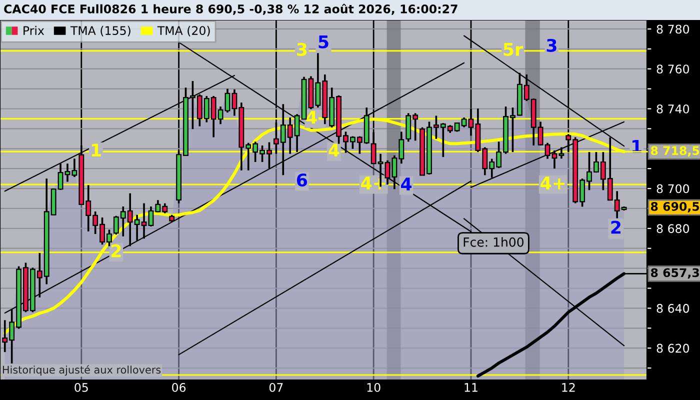  I want to click on data-label: 8 718,5, so click(675, 151).